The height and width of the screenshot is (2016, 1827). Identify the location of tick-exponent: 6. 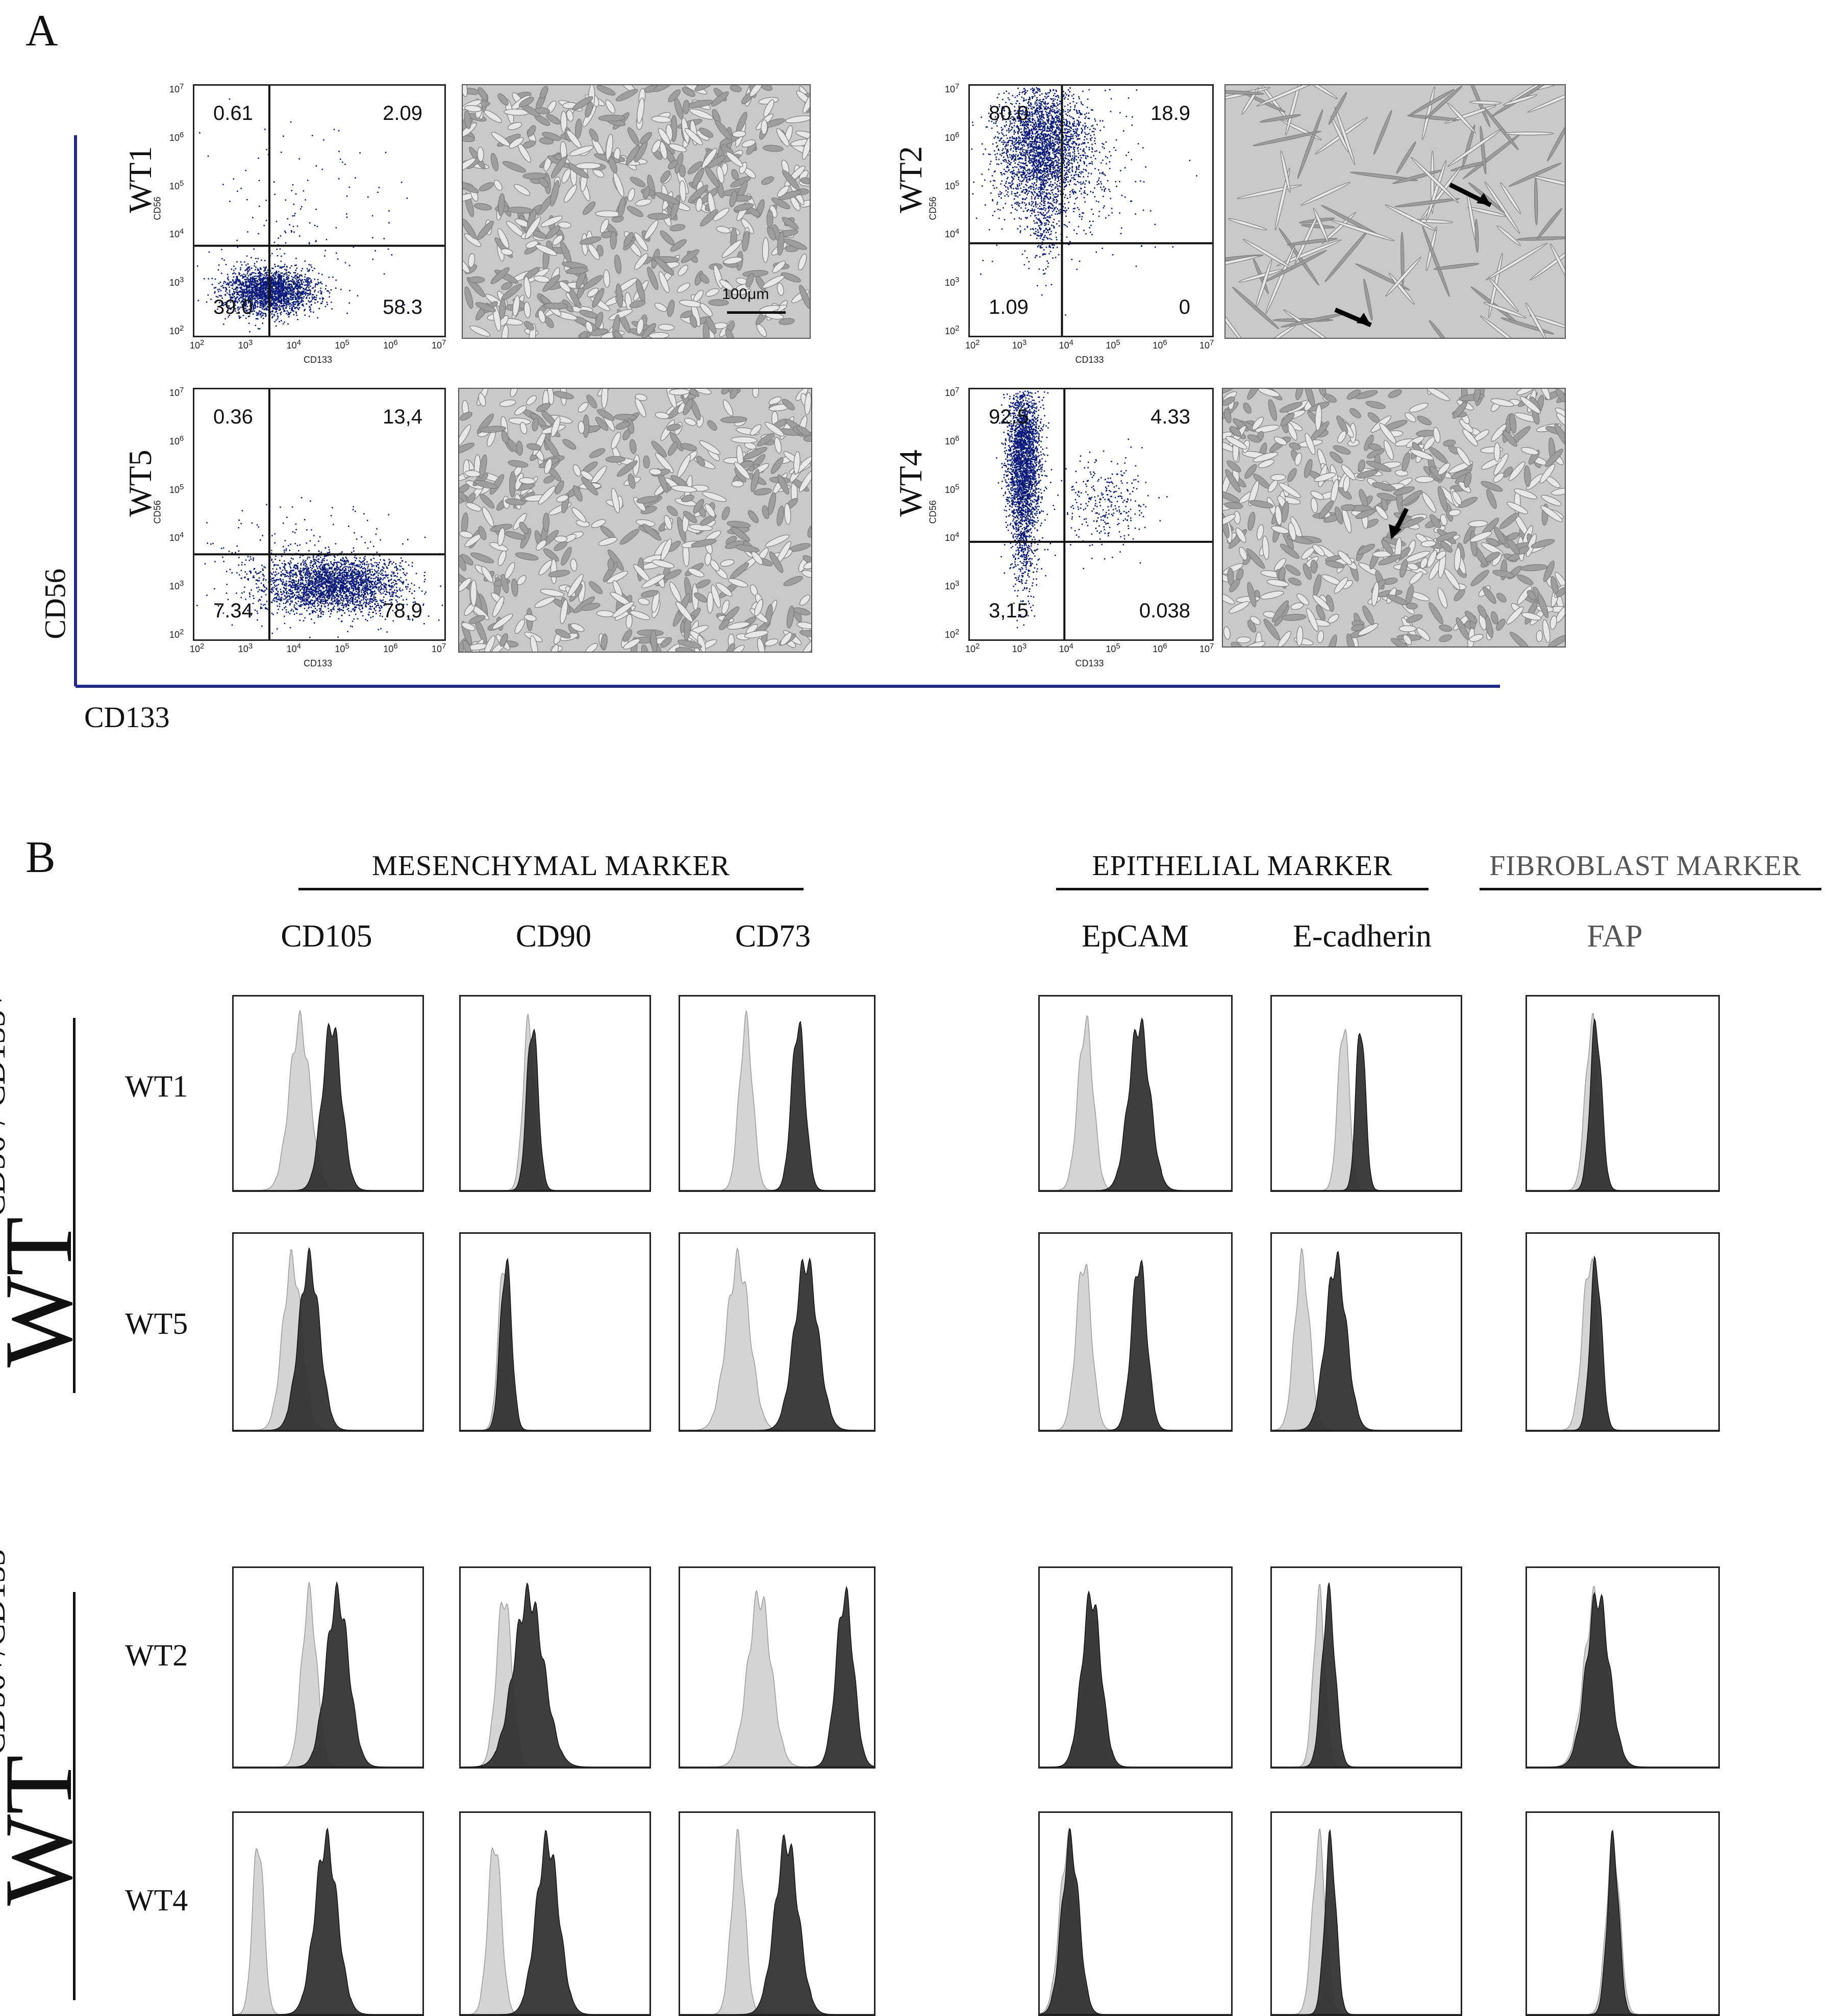
(395, 343).